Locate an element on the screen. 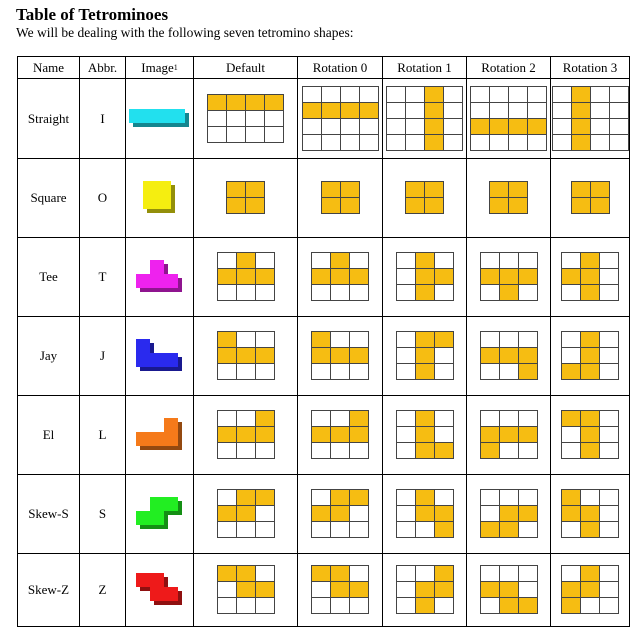 The width and height of the screenshot is (637, 631). piece-abbr: J is located at coordinates (102, 355).